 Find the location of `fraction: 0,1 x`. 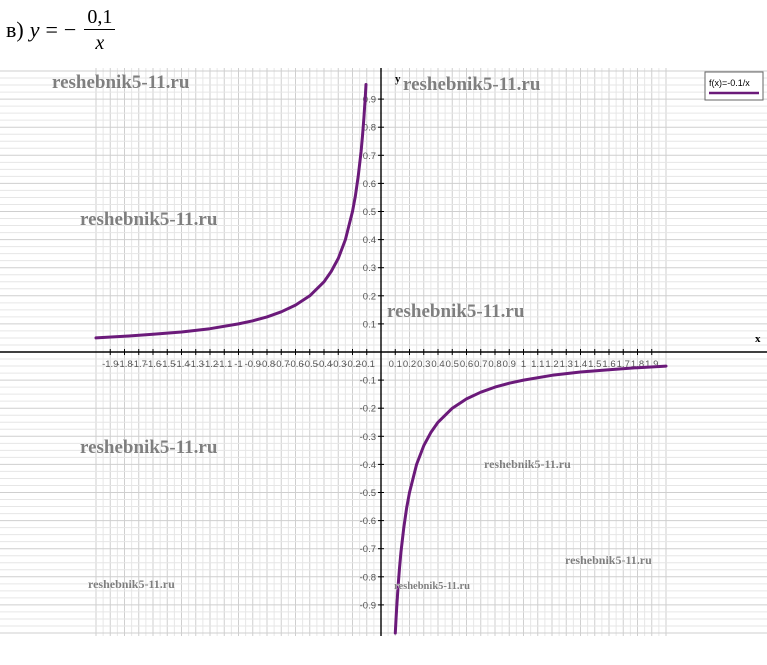

fraction: 0,1 x is located at coordinates (100, 30).